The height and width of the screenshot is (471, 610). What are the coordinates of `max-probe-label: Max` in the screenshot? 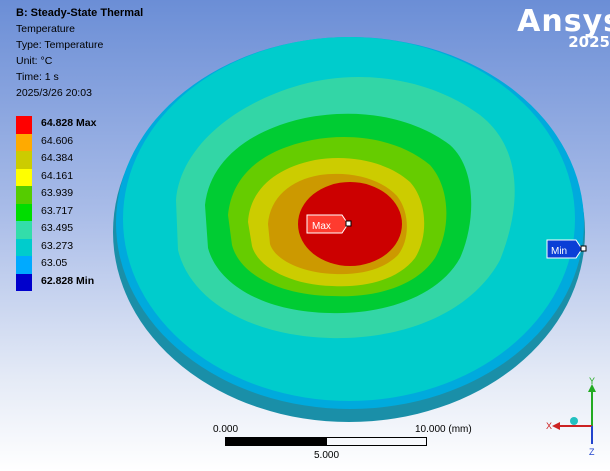 It's located at (321, 226).